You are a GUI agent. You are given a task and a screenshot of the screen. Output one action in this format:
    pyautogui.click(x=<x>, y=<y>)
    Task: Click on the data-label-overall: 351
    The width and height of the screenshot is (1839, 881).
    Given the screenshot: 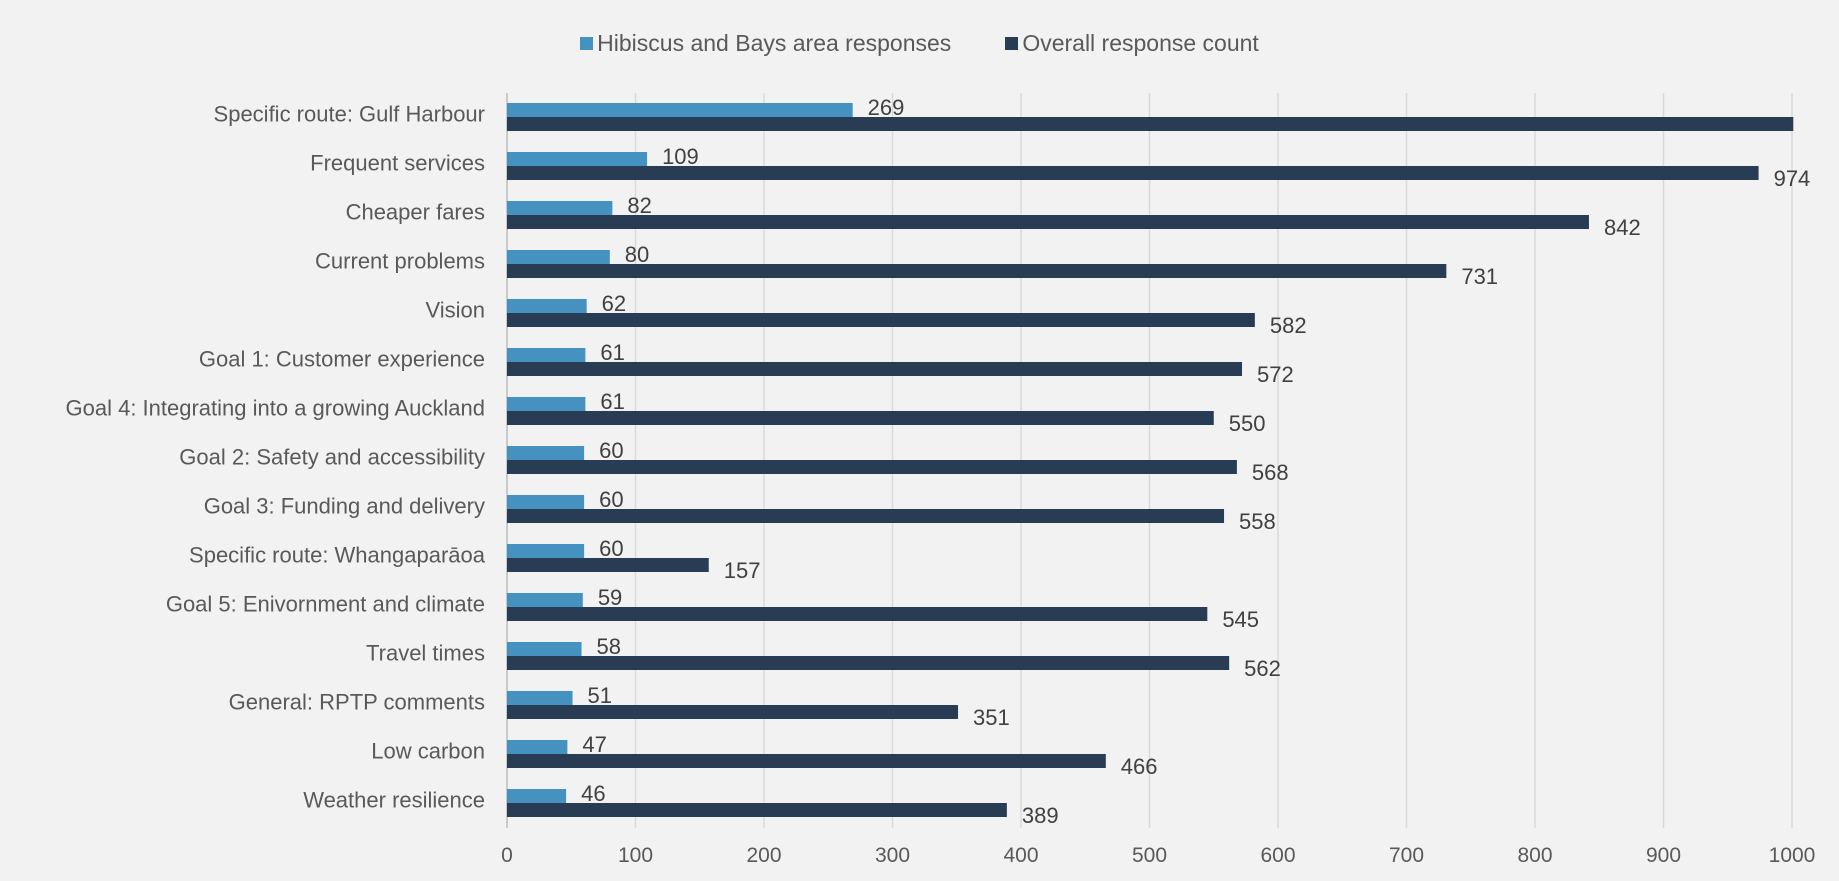 What is the action you would take?
    pyautogui.click(x=991, y=717)
    